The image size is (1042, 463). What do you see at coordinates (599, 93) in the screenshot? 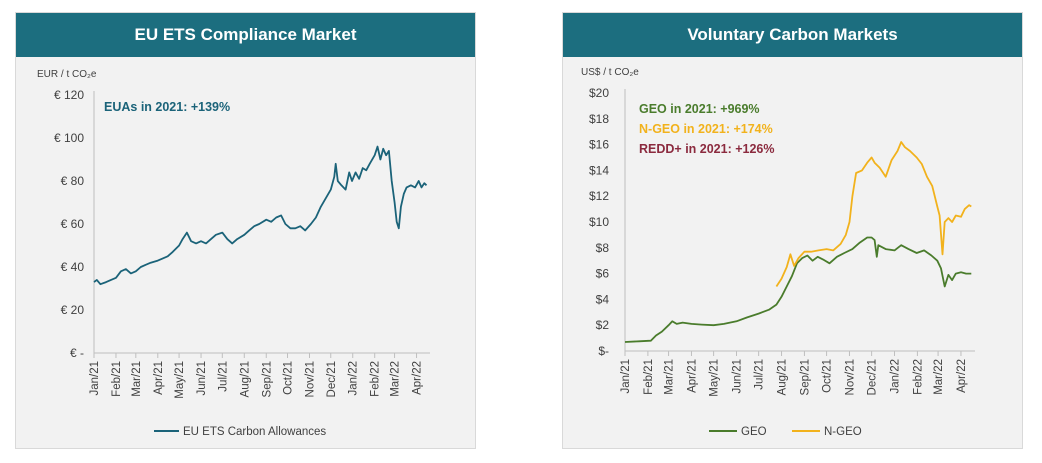
I see `y-tick-label: $20` at bounding box center [599, 93].